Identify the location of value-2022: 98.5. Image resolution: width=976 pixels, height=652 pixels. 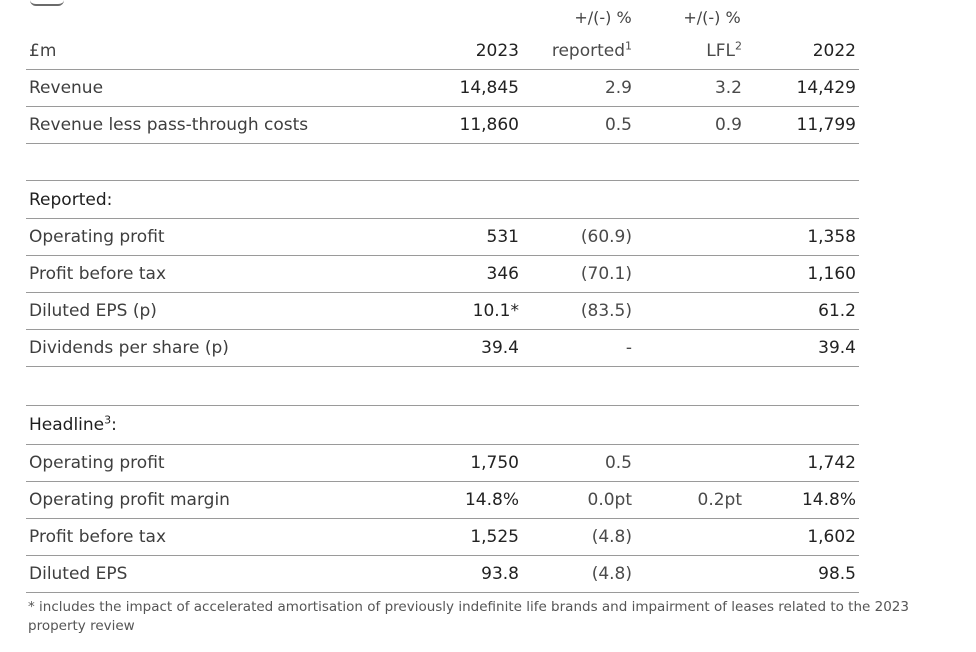
(837, 574).